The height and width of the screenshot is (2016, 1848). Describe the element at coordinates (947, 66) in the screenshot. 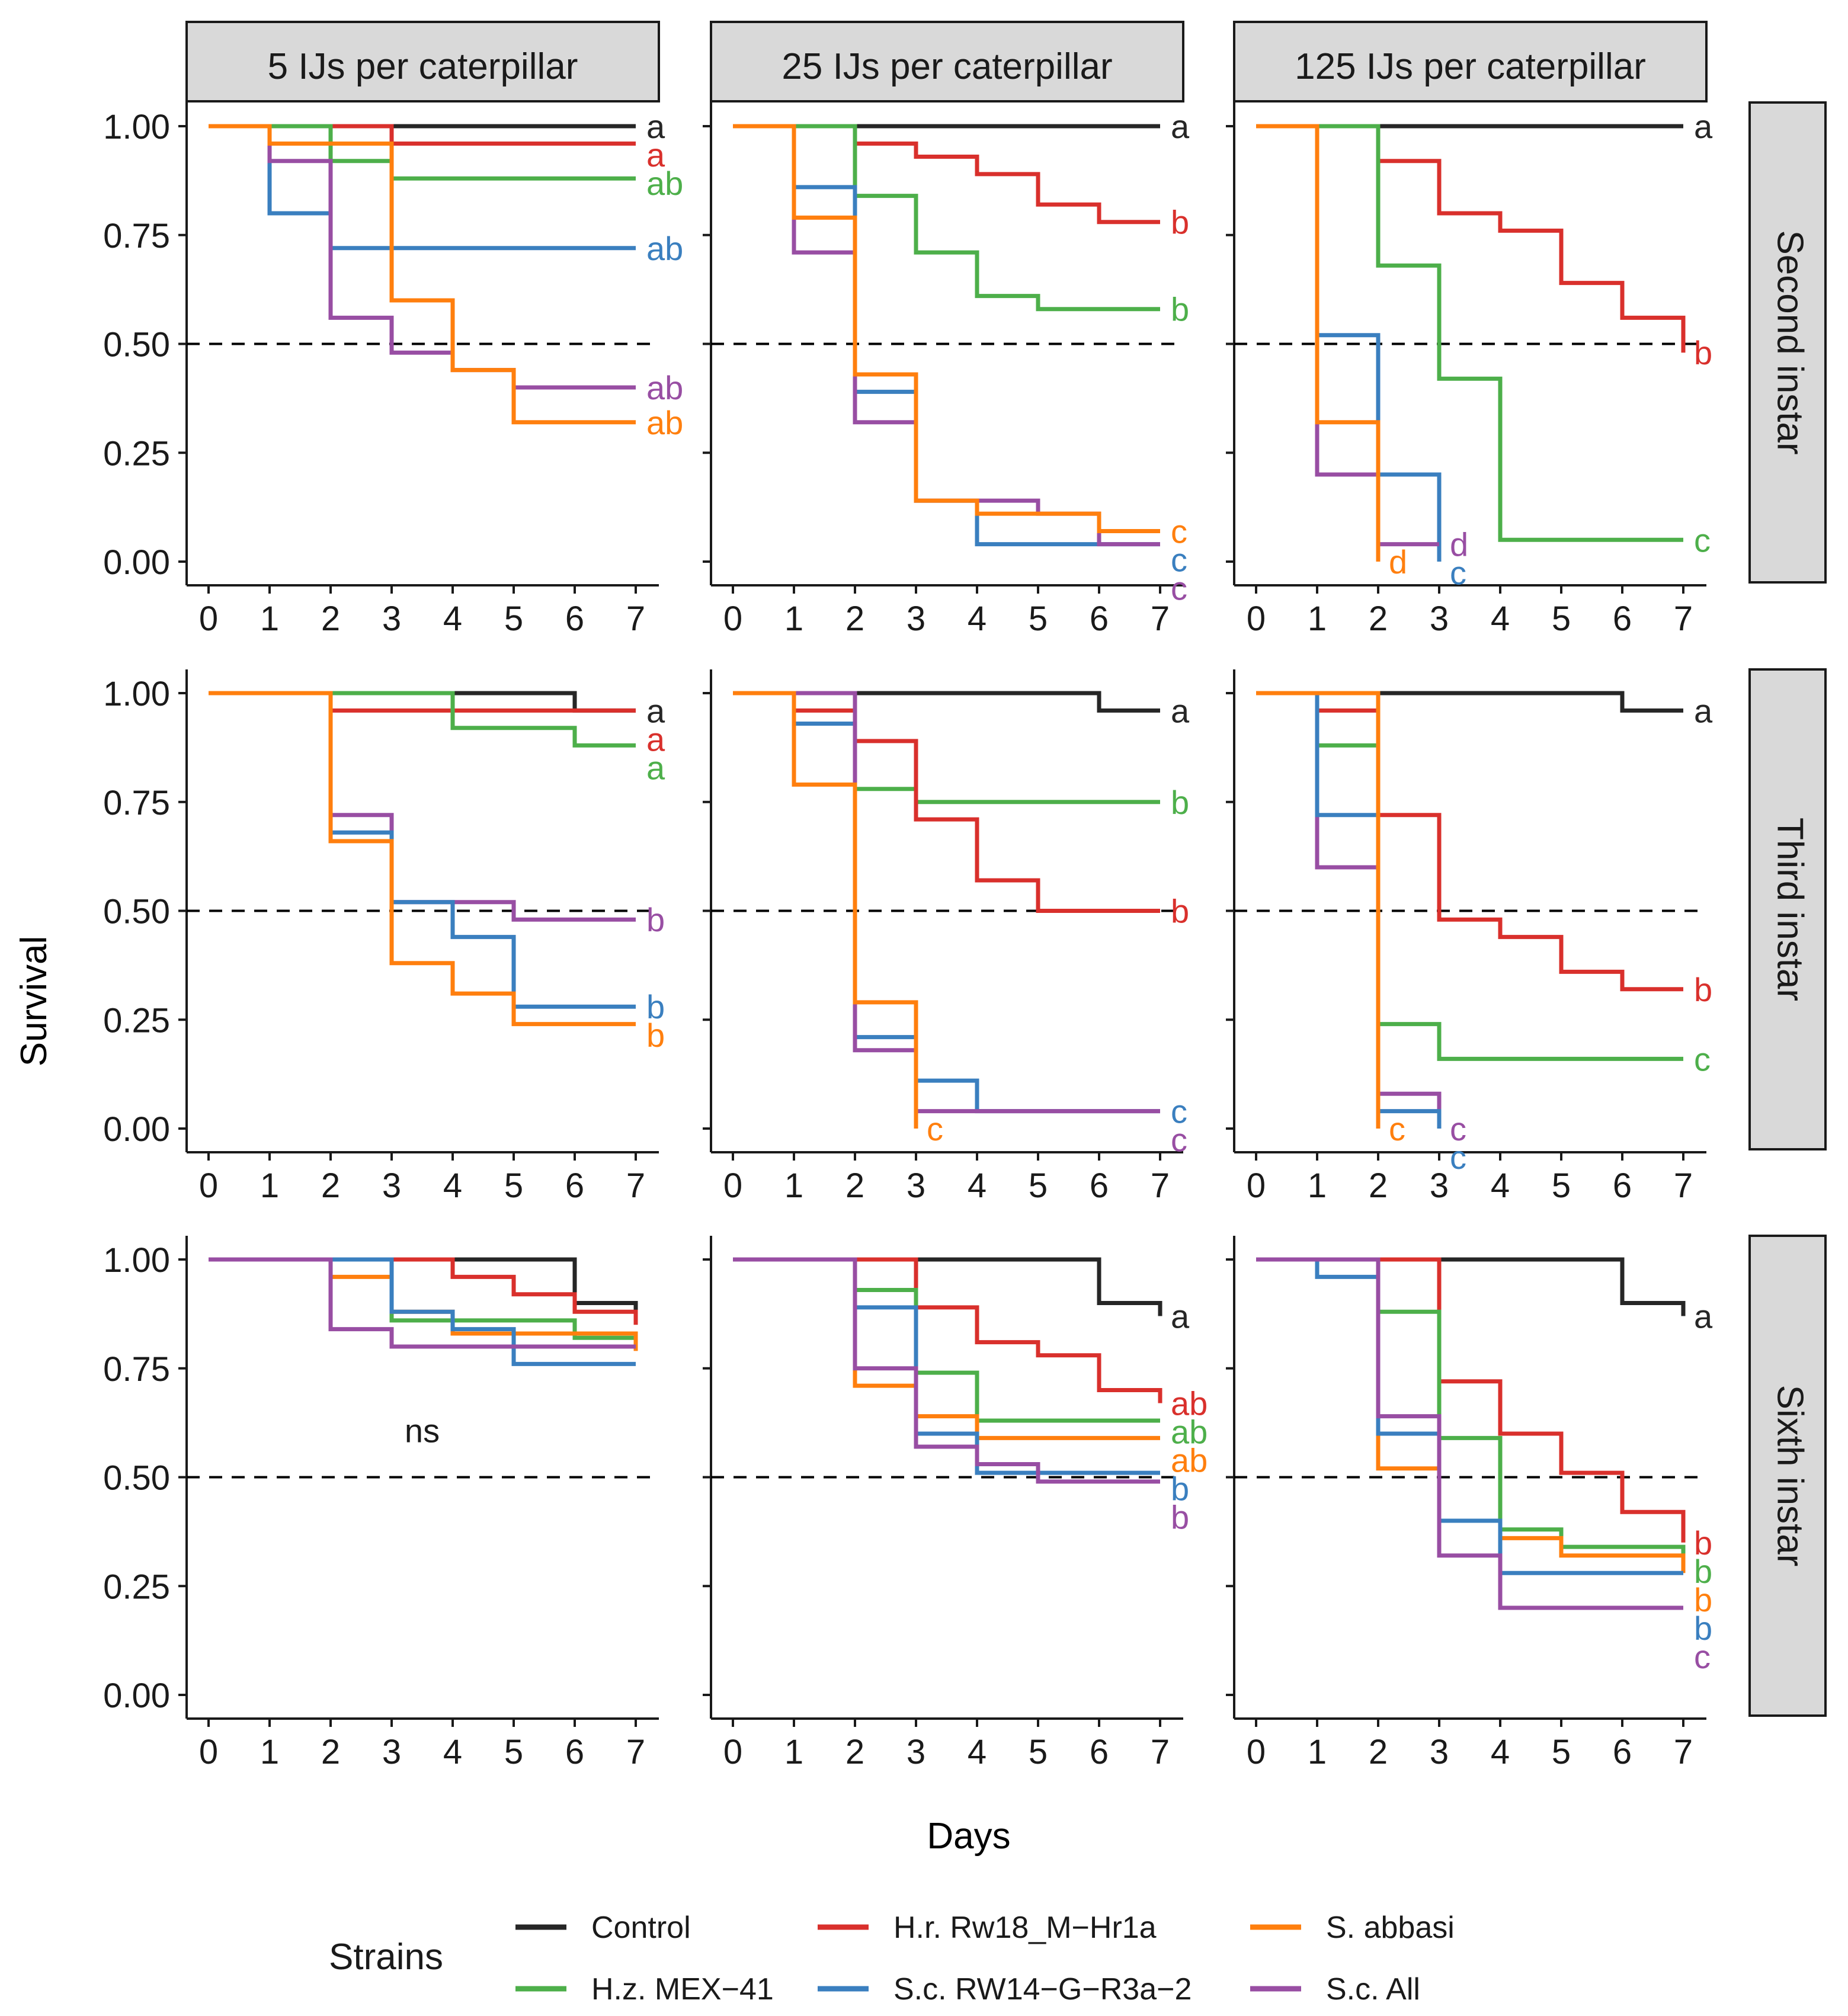

I see `column-strip-label: 25 IJs per caterpillar` at that location.